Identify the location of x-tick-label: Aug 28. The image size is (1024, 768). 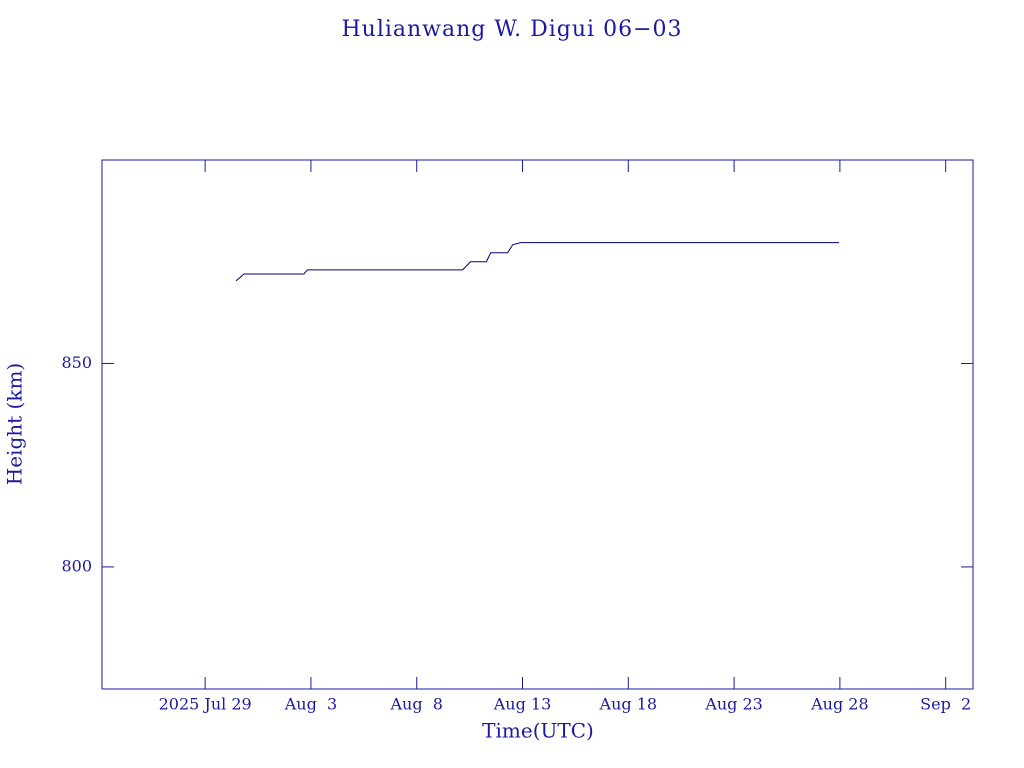
(839, 704).